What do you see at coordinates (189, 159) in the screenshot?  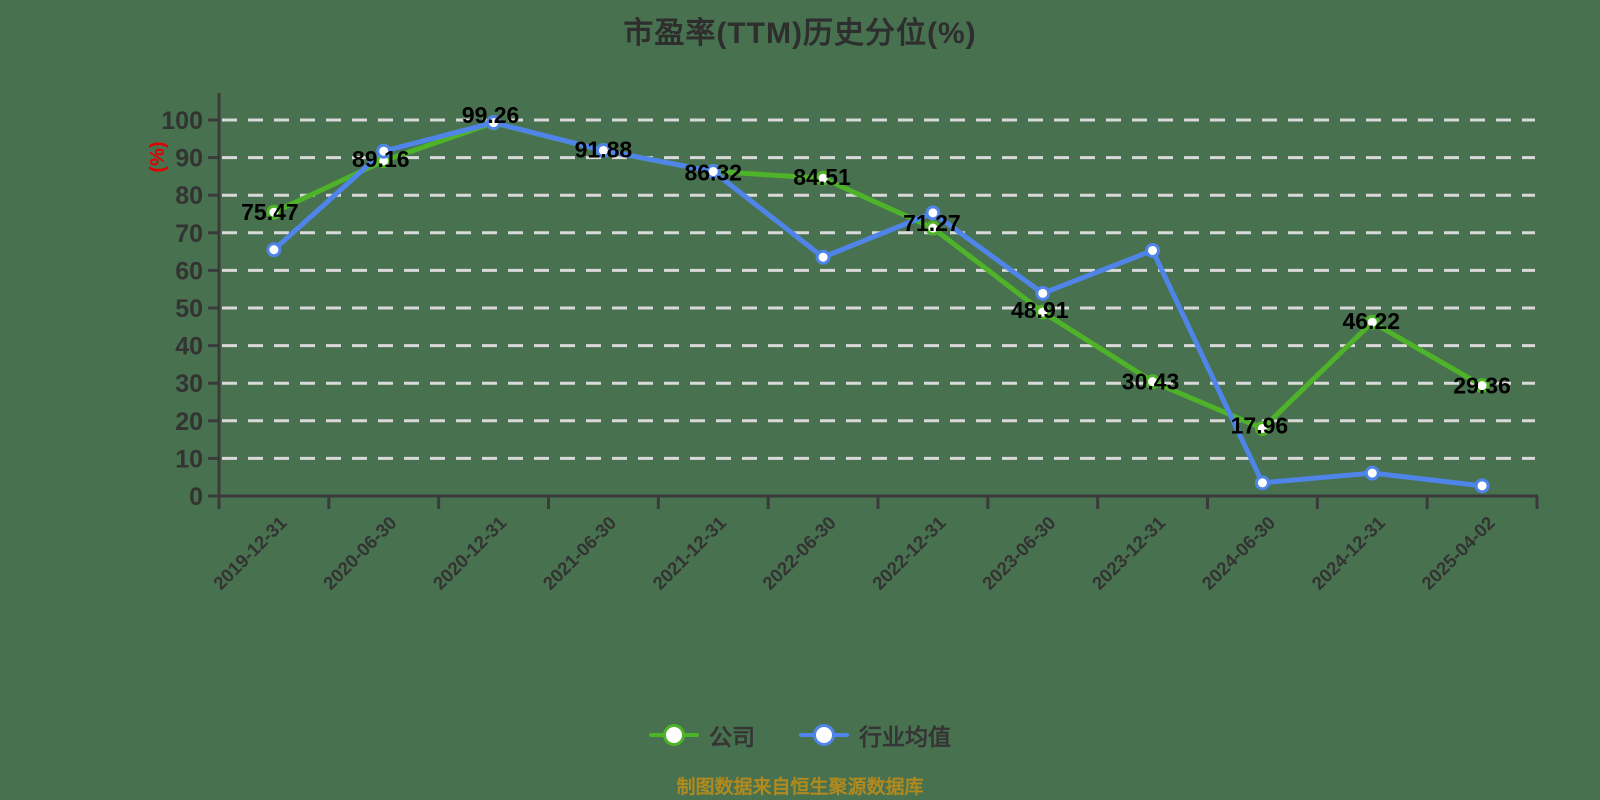 I see `y-tick-label-90: 90` at bounding box center [189, 159].